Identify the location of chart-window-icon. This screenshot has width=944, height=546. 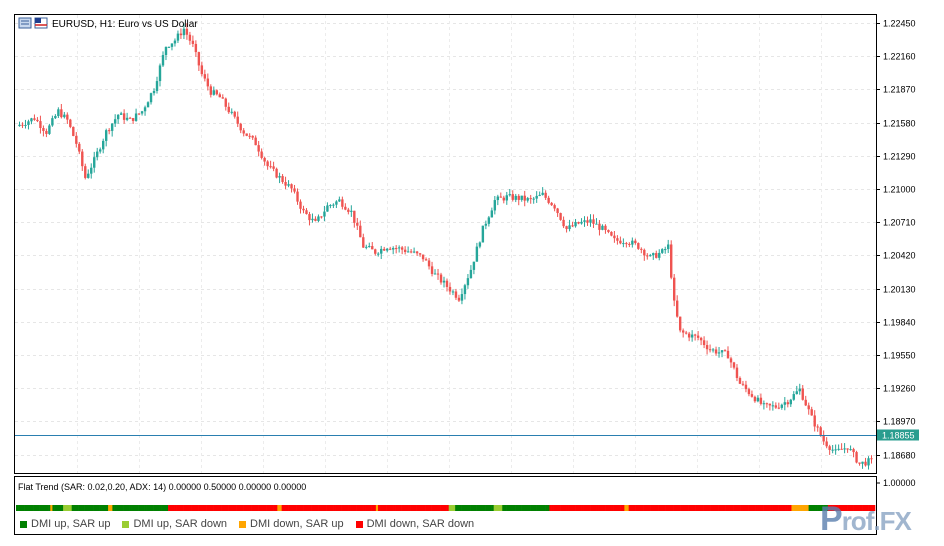
(25, 23).